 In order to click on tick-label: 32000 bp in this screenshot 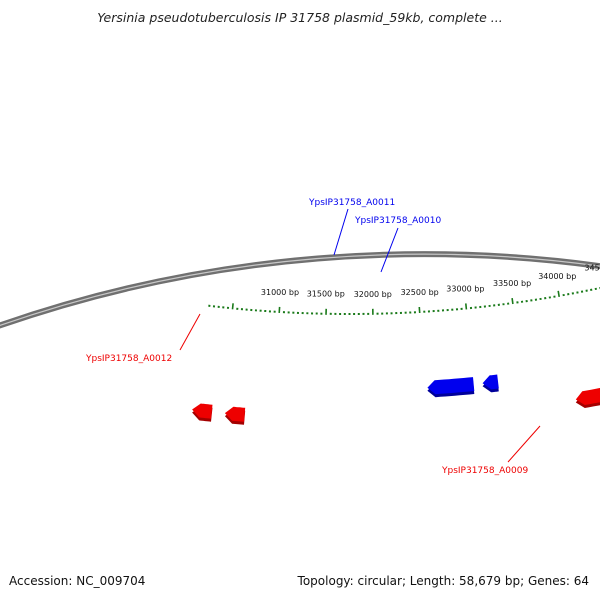, I will do `click(373, 294)`.